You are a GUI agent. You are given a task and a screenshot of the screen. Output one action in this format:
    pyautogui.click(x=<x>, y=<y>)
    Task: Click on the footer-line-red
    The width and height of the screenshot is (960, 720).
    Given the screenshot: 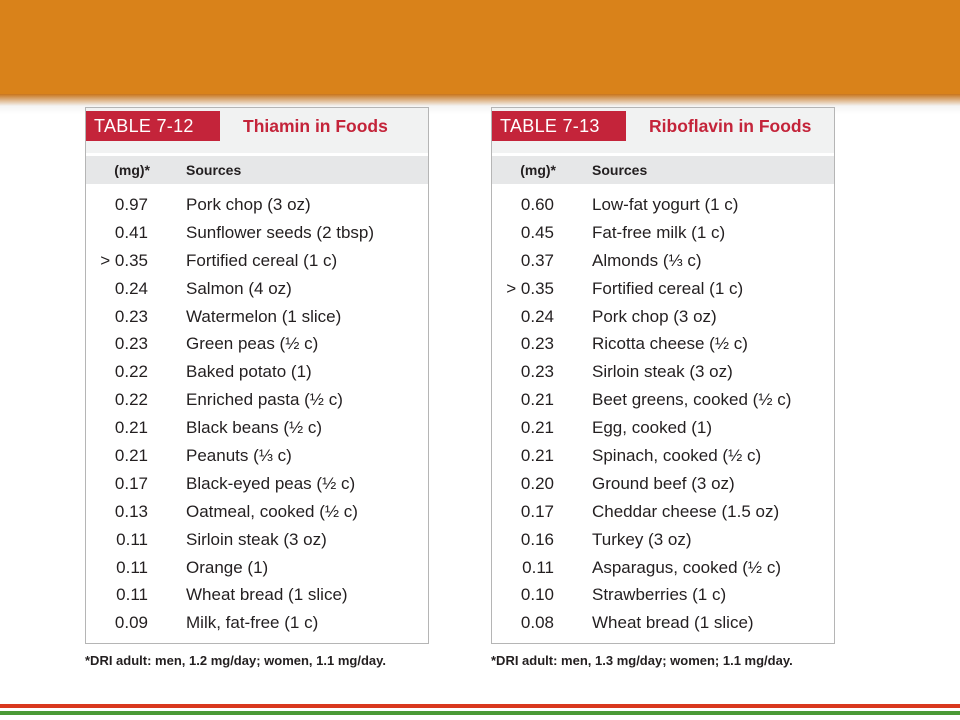 What is the action you would take?
    pyautogui.click(x=480, y=706)
    